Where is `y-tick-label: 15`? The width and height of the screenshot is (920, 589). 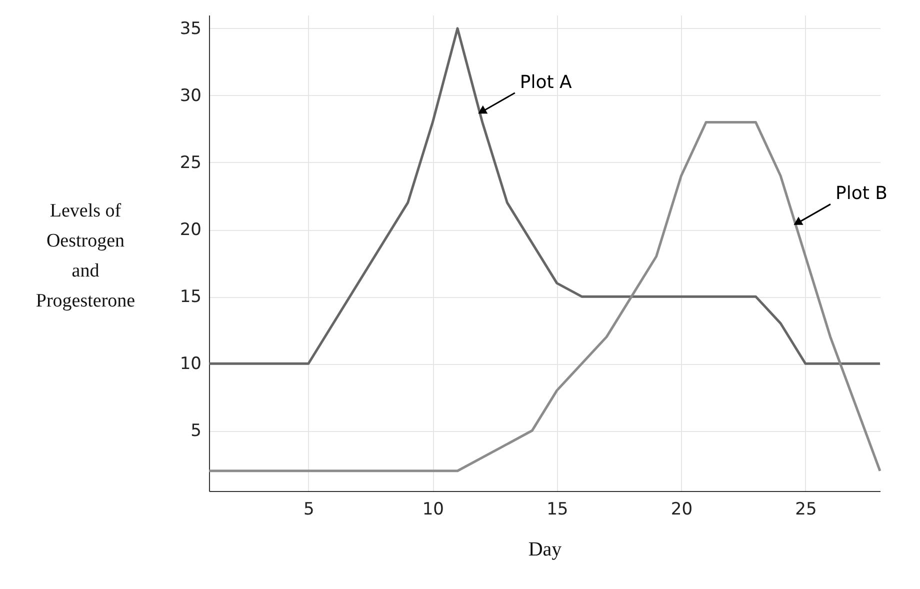
y-tick-label: 15 is located at coordinates (191, 297).